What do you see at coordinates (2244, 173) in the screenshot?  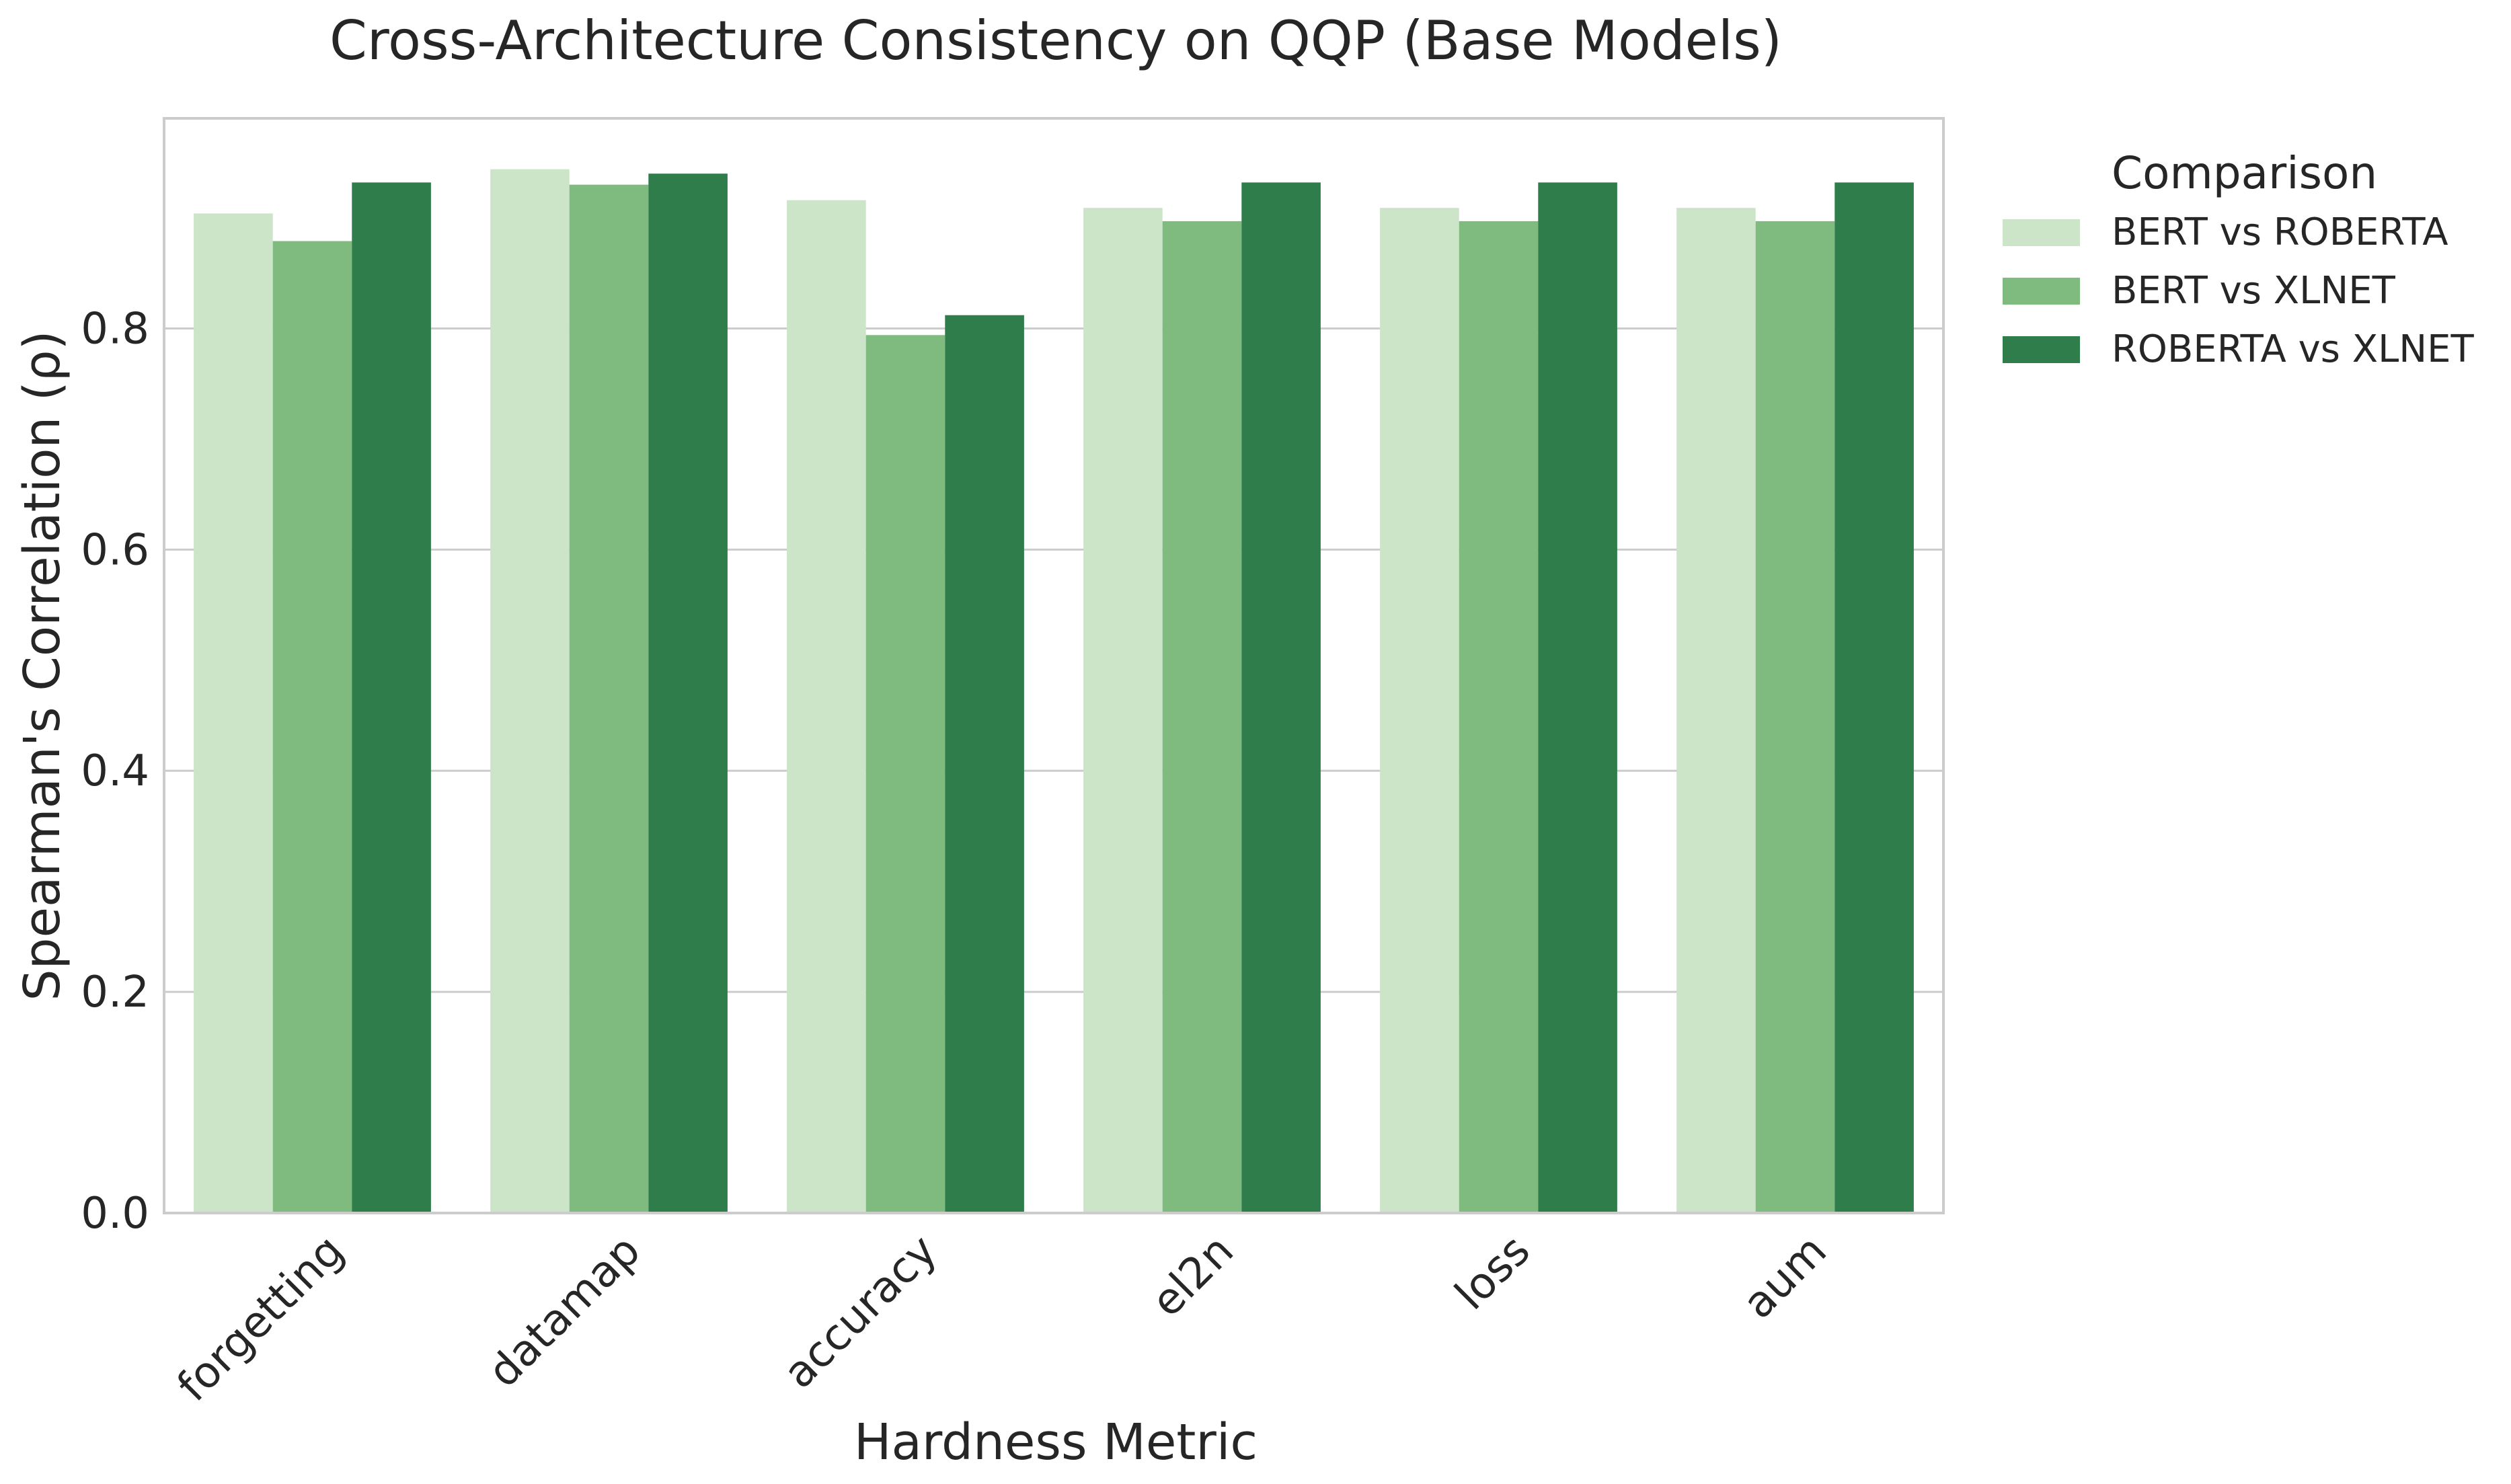 I see `legend-title: Comparison` at bounding box center [2244, 173].